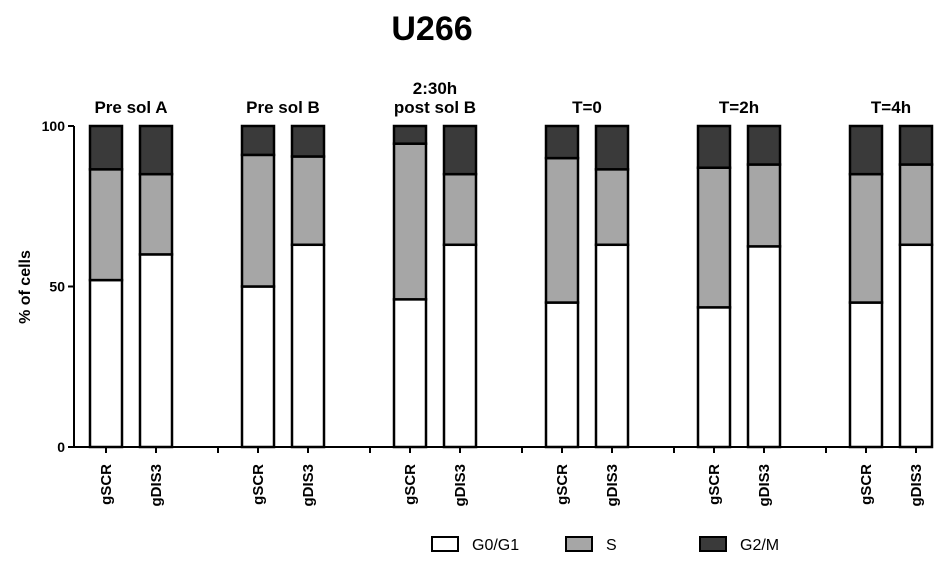  I want to click on group-label: 2:30h, so click(435, 88).